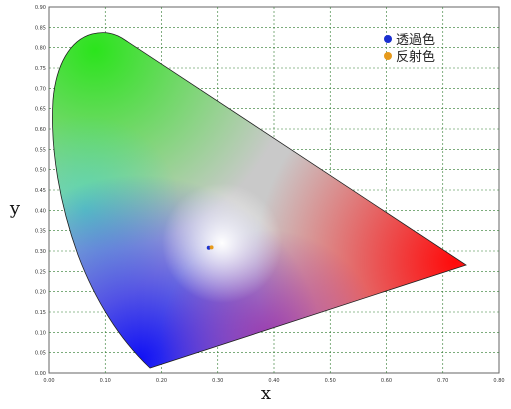  What do you see at coordinates (40, 293) in the screenshot?
I see `y-tick-label: 0.20` at bounding box center [40, 293].